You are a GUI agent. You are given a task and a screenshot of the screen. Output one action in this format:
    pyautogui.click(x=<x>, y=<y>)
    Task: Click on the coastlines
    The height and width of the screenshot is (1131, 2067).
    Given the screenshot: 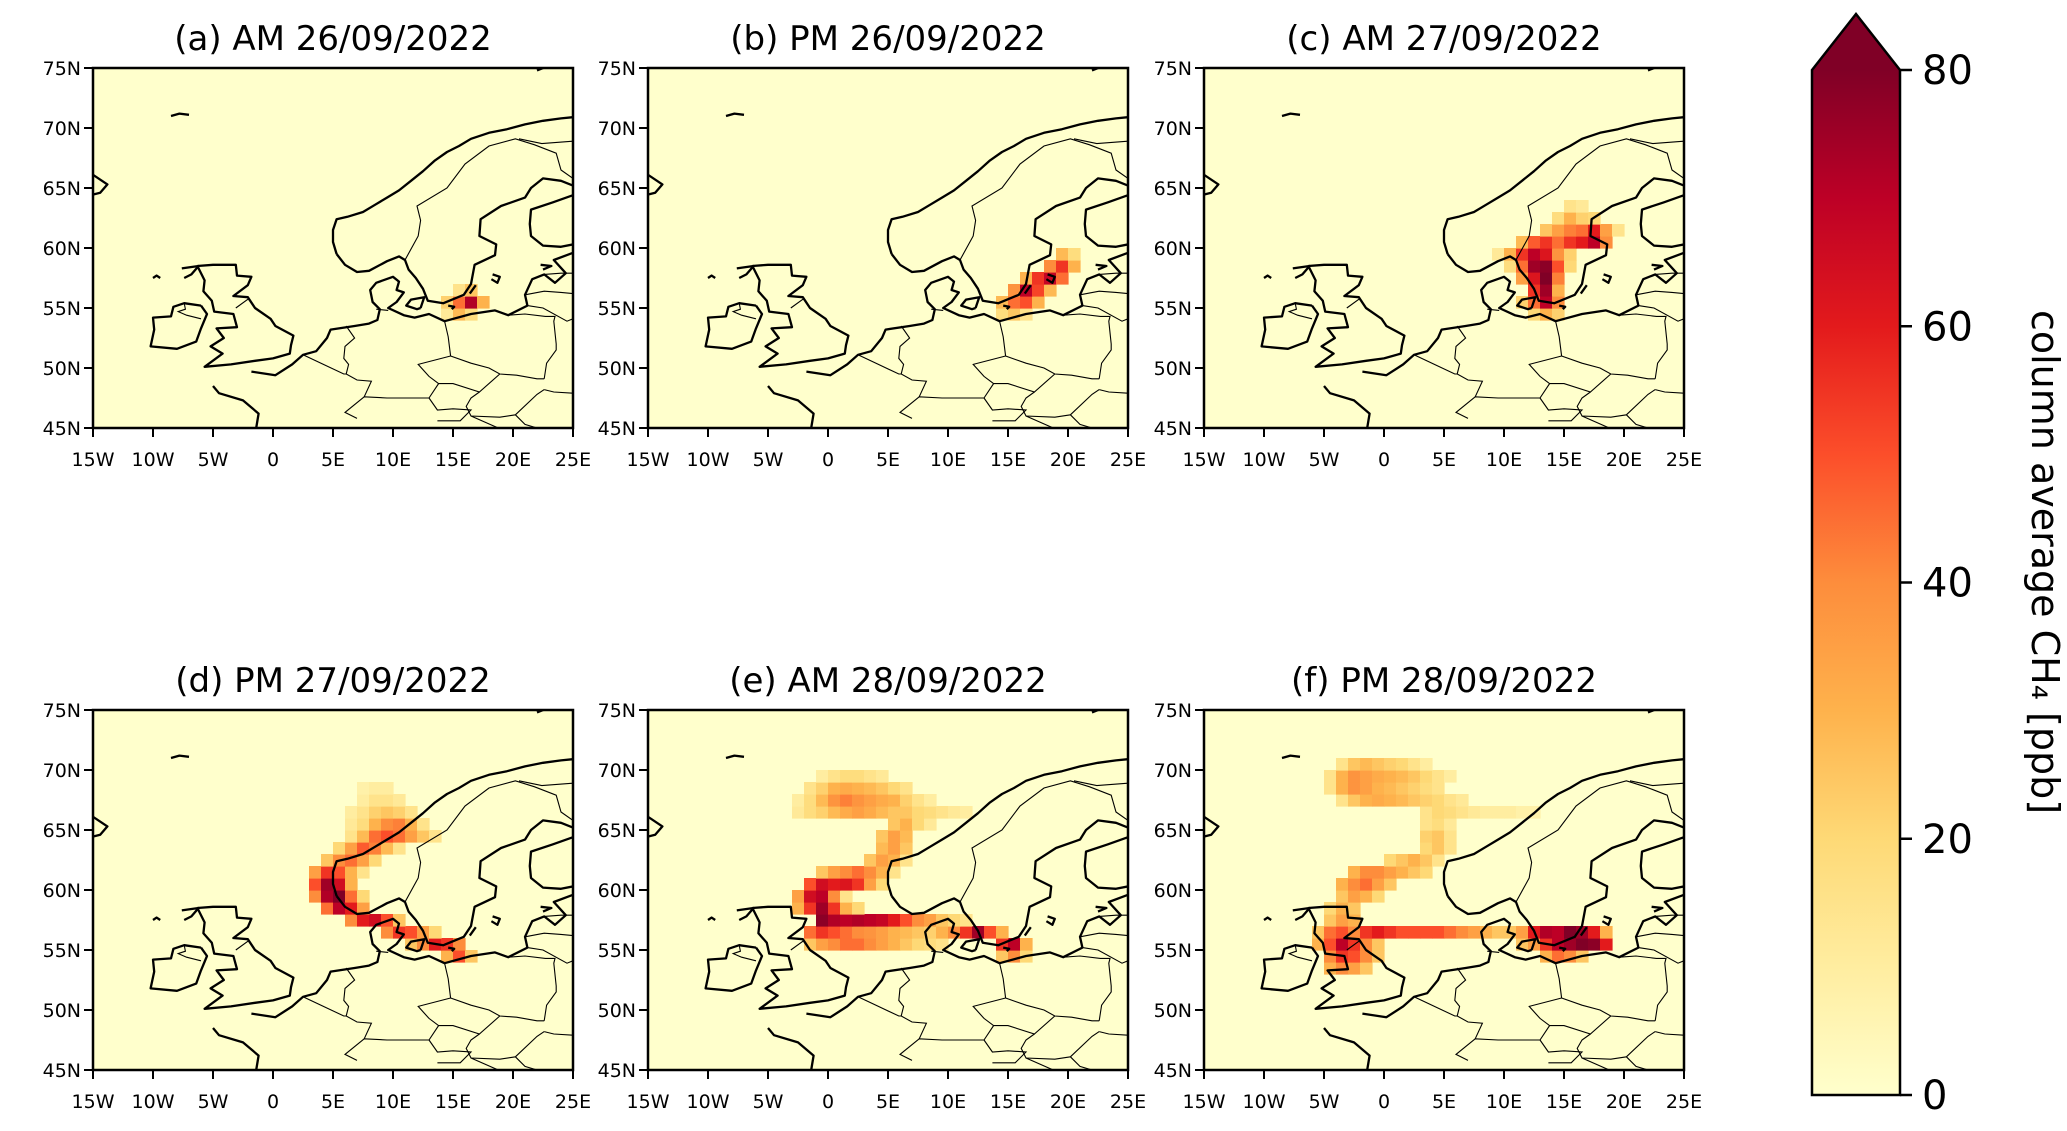 What is the action you would take?
    pyautogui.click(x=1444, y=890)
    